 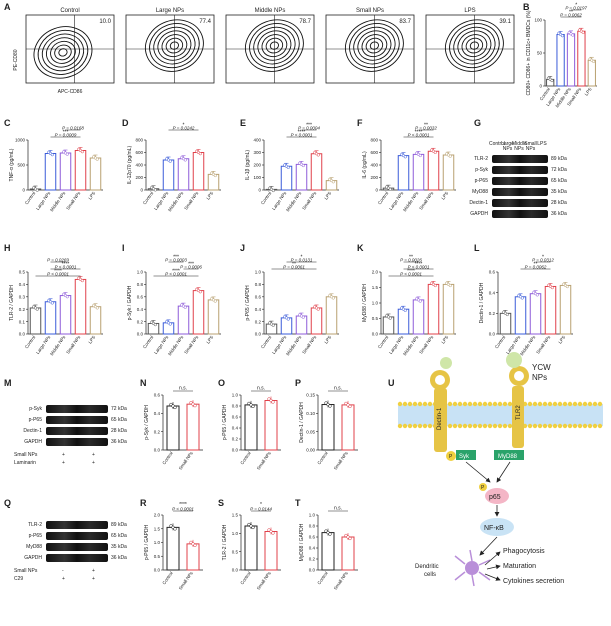 I want to click on y-tick-label: 0.0, so click(x=312, y=570).